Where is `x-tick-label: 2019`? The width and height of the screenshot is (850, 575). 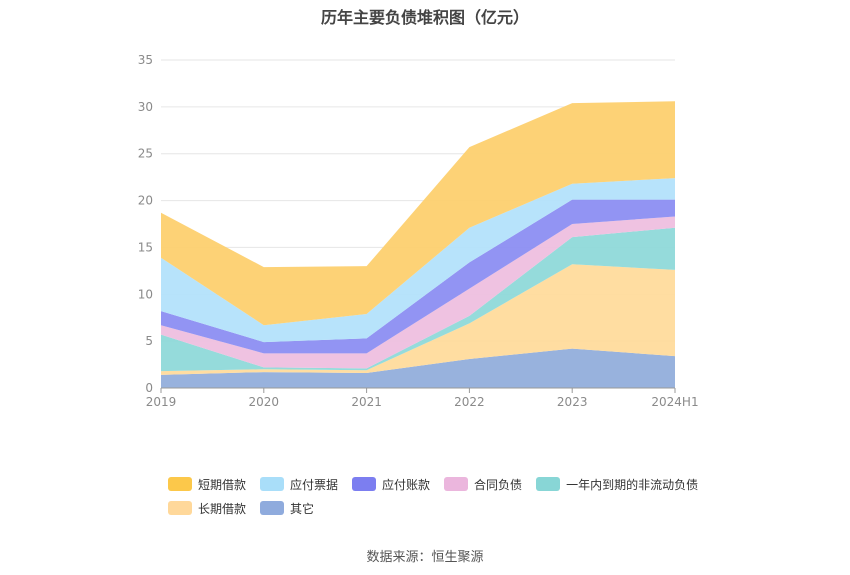 x-tick-label: 2019 is located at coordinates (161, 402).